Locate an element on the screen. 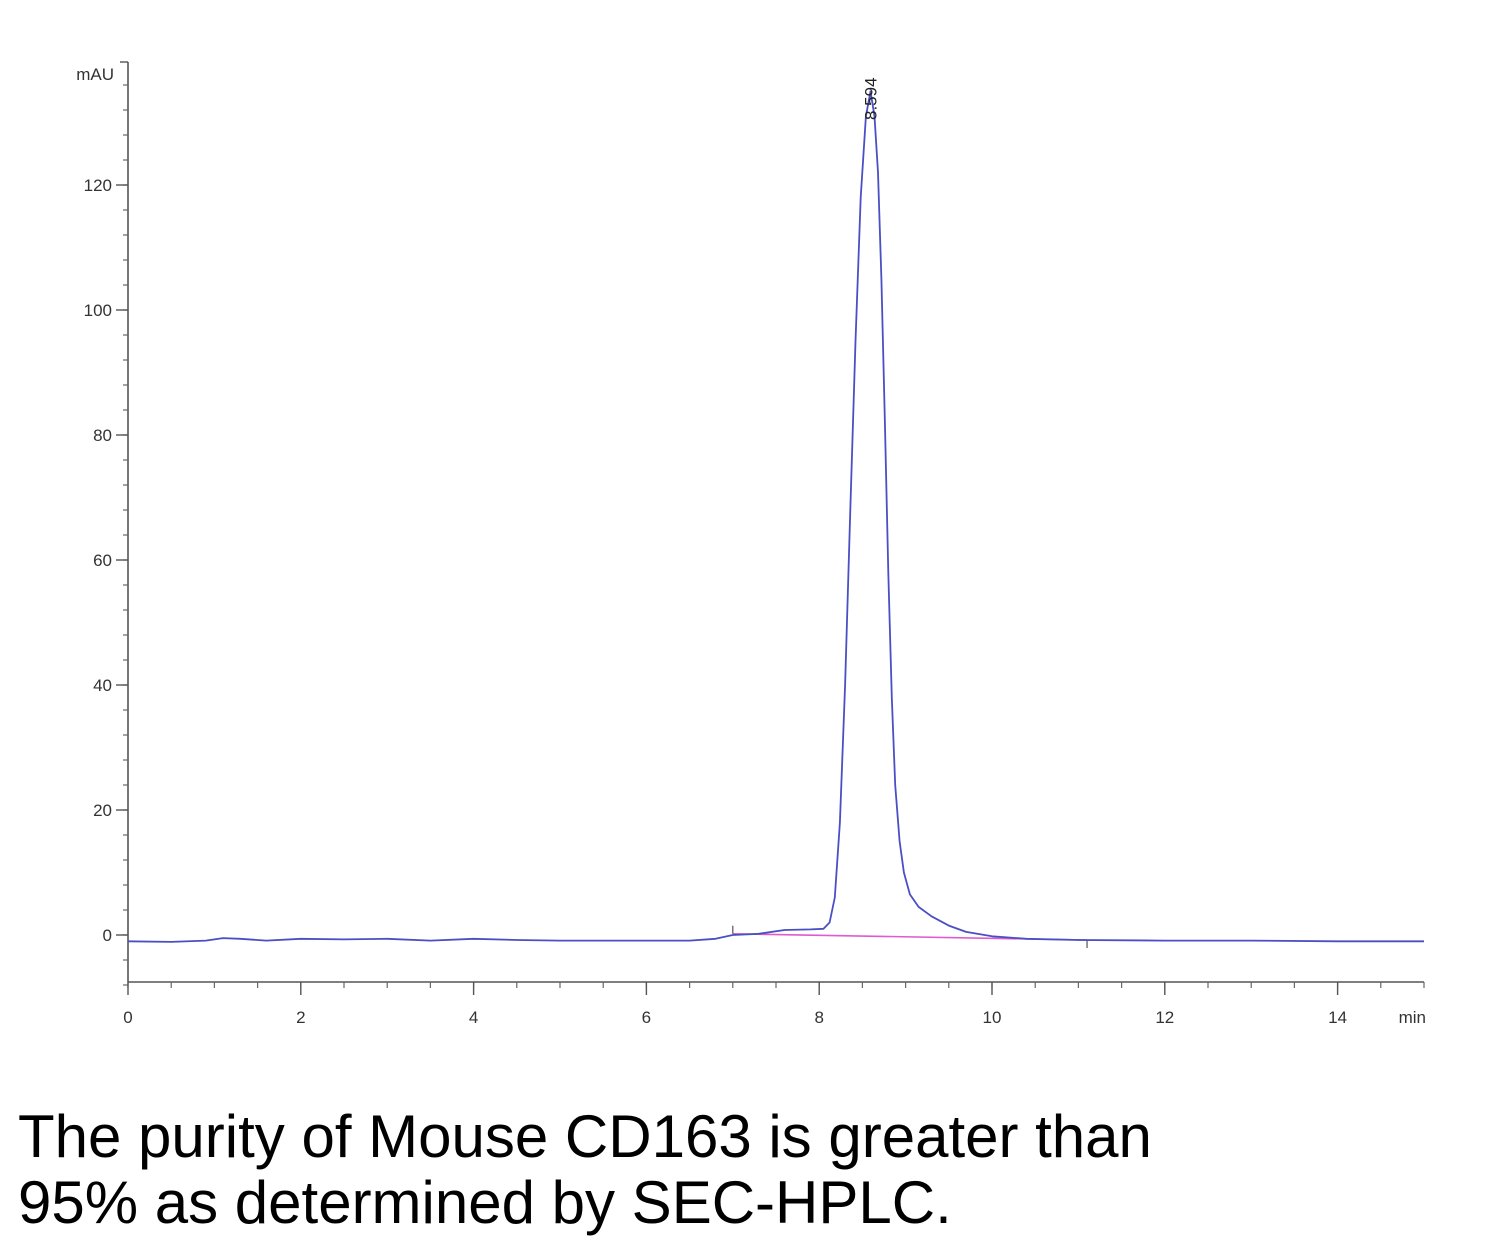 The width and height of the screenshot is (1500, 1252). x-tick-label: 4 is located at coordinates (473, 1017).